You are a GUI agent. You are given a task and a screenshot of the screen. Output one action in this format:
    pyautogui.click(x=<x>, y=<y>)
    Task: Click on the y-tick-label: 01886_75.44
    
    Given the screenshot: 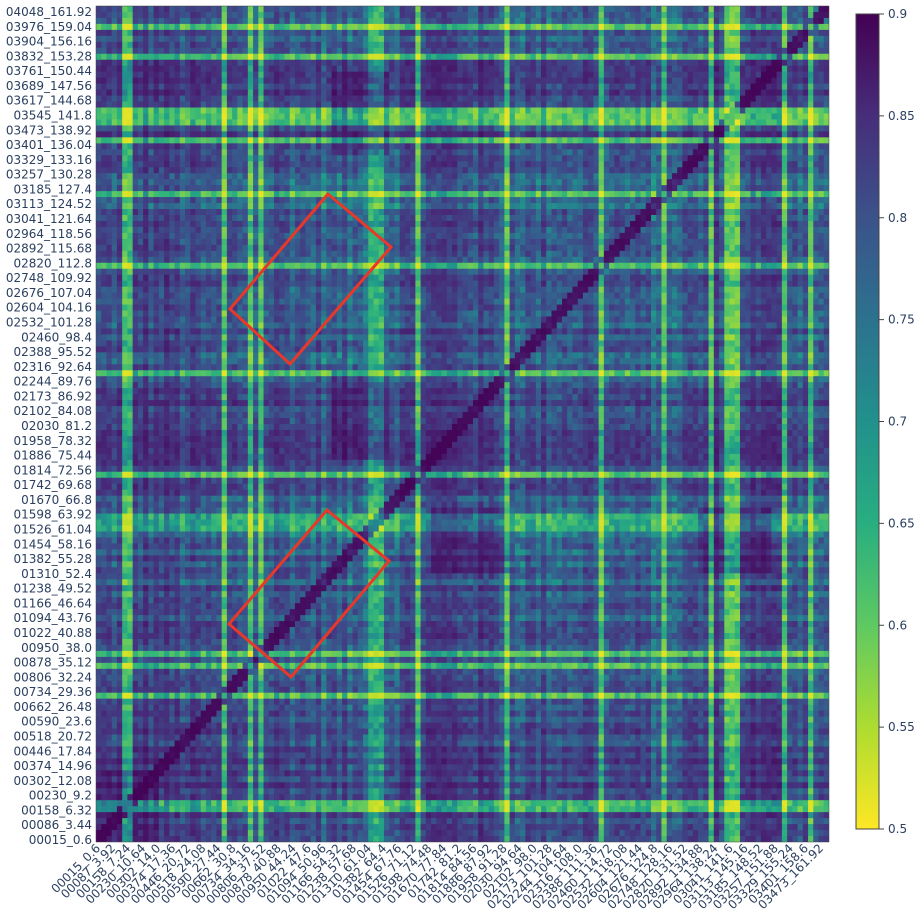 What is the action you would take?
    pyautogui.click(x=52, y=456)
    